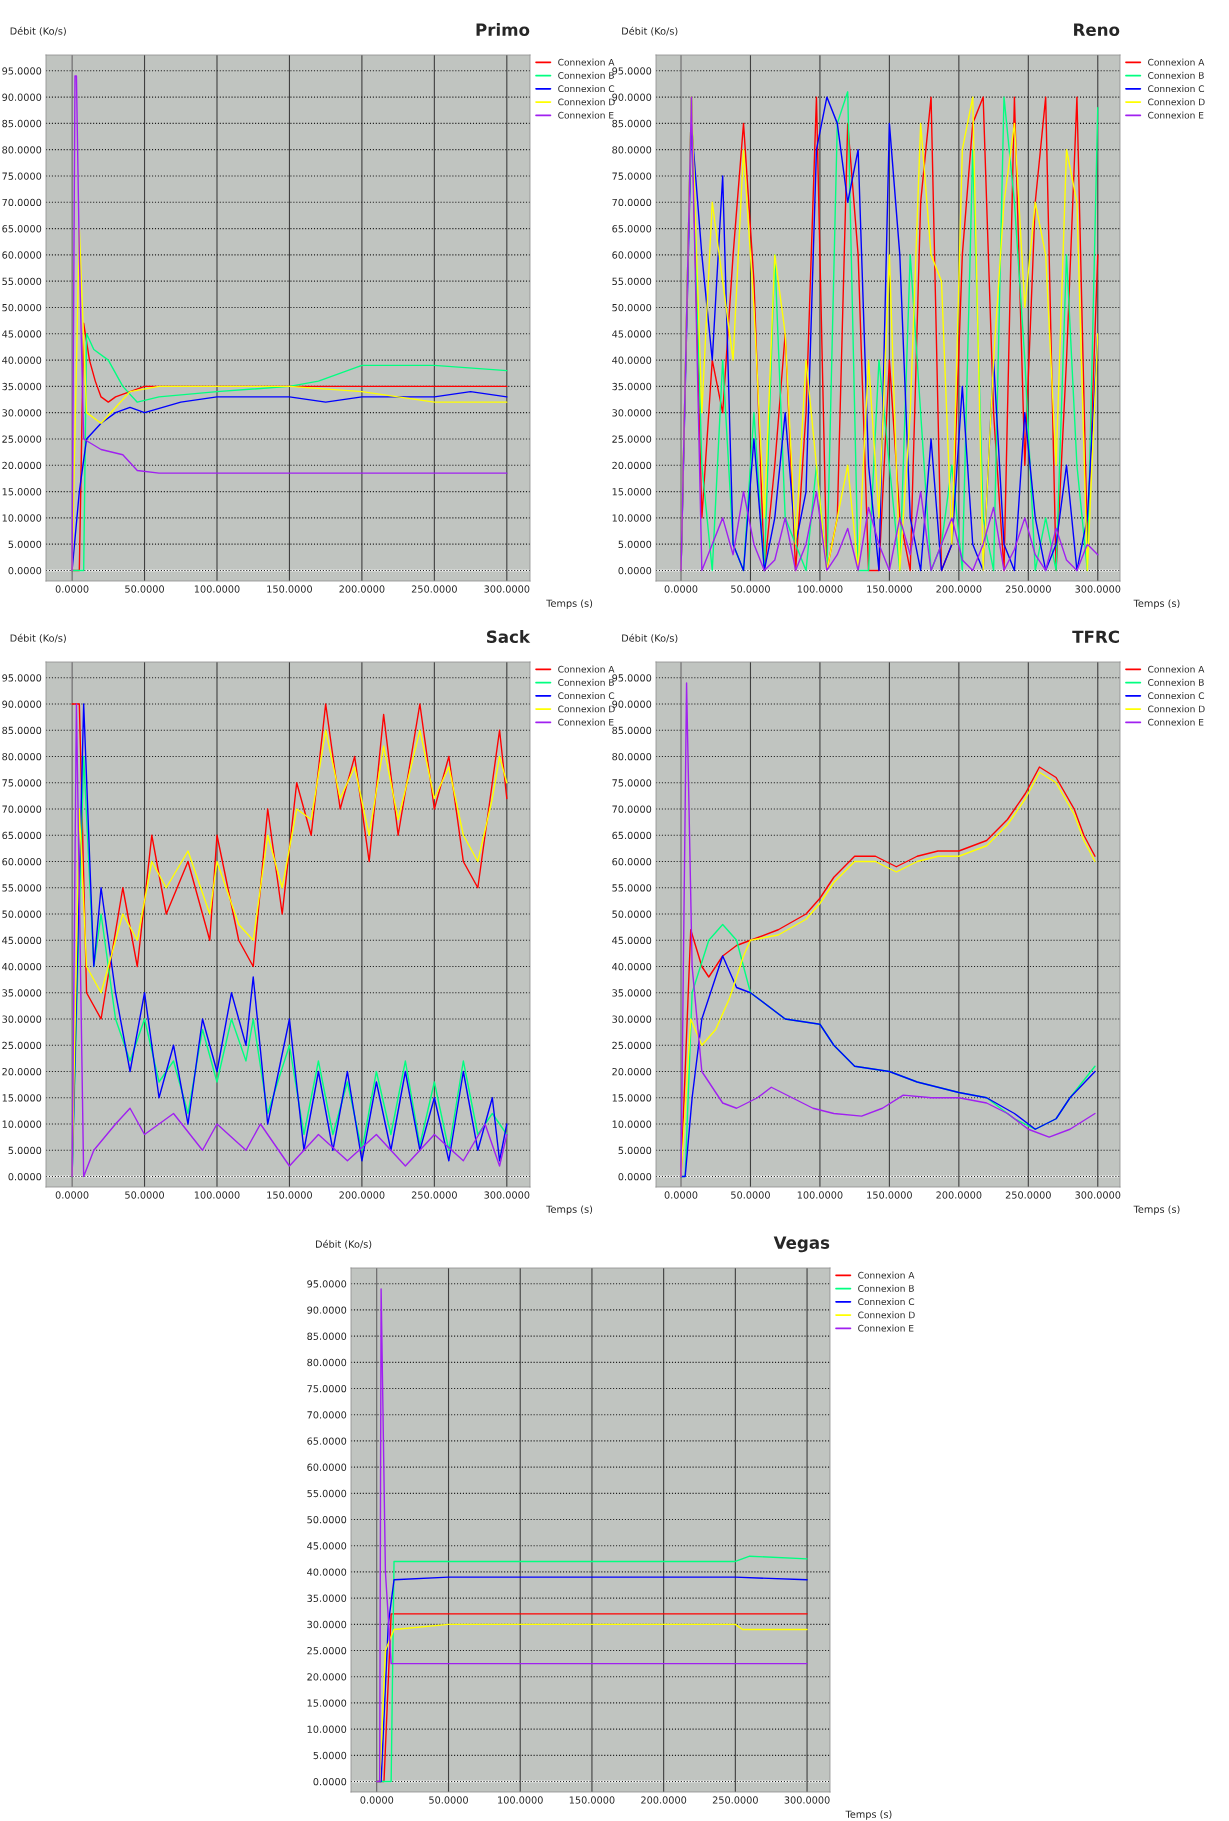  I want to click on chart-title: Vegas, so click(801, 1244).